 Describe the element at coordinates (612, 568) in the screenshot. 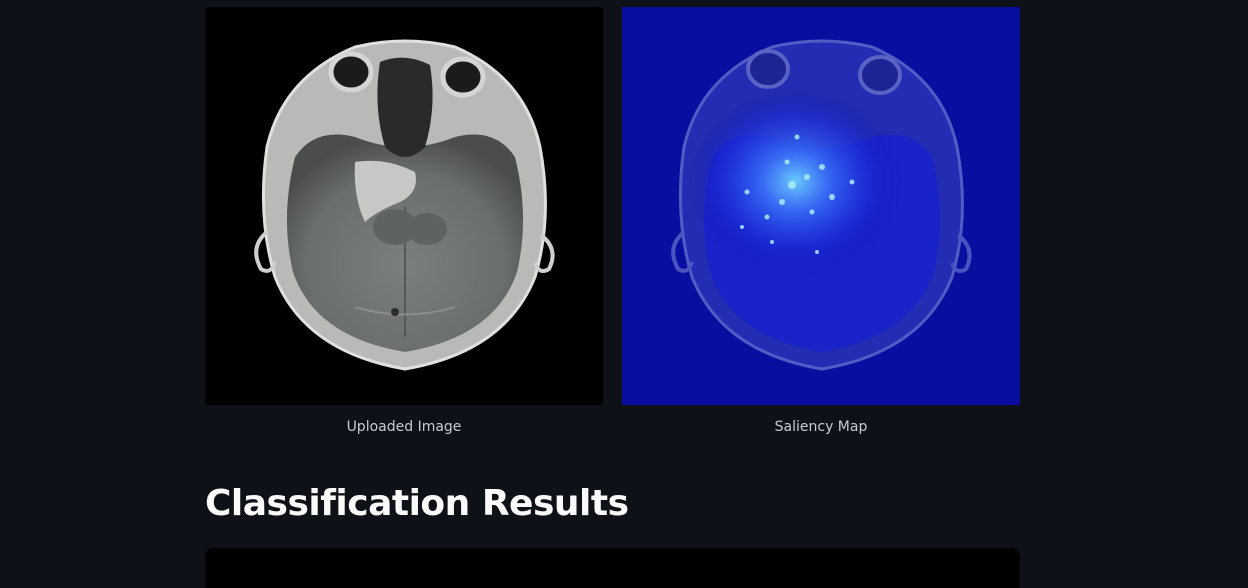

I see `classification-results-panel` at that location.